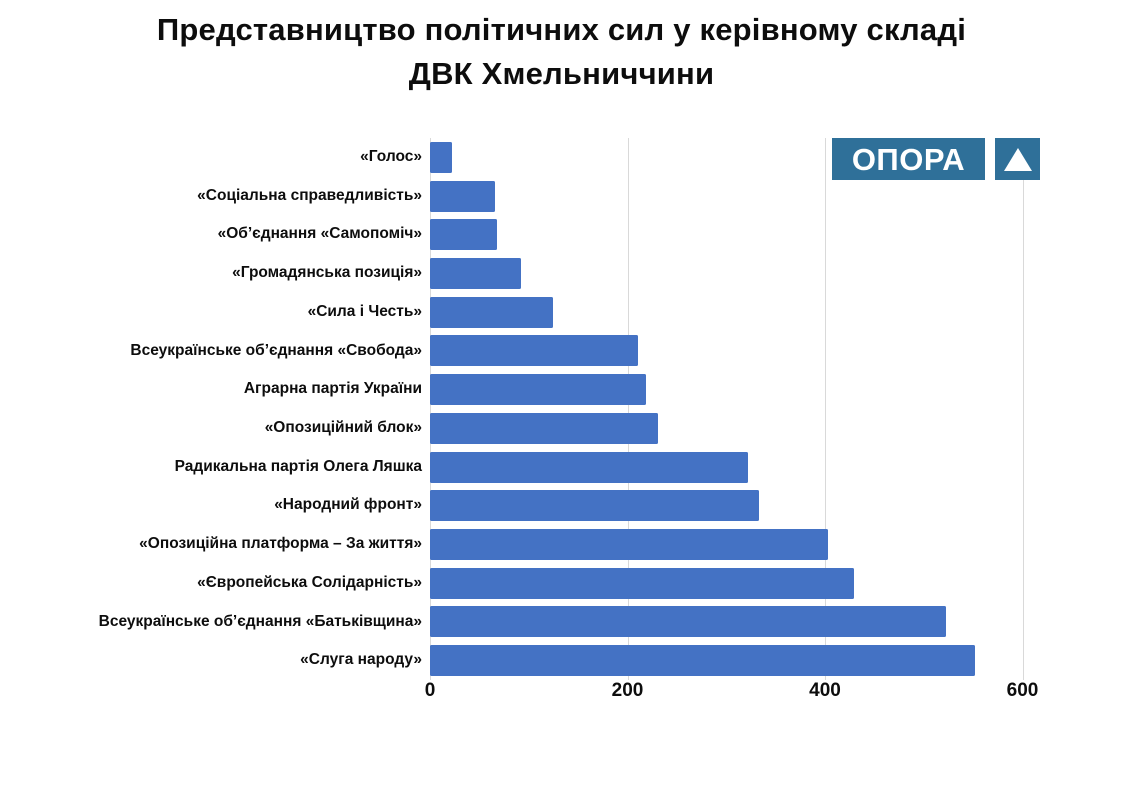  What do you see at coordinates (561, 273) in the screenshot?
I see `bar-row: «Громадянська позиція»` at bounding box center [561, 273].